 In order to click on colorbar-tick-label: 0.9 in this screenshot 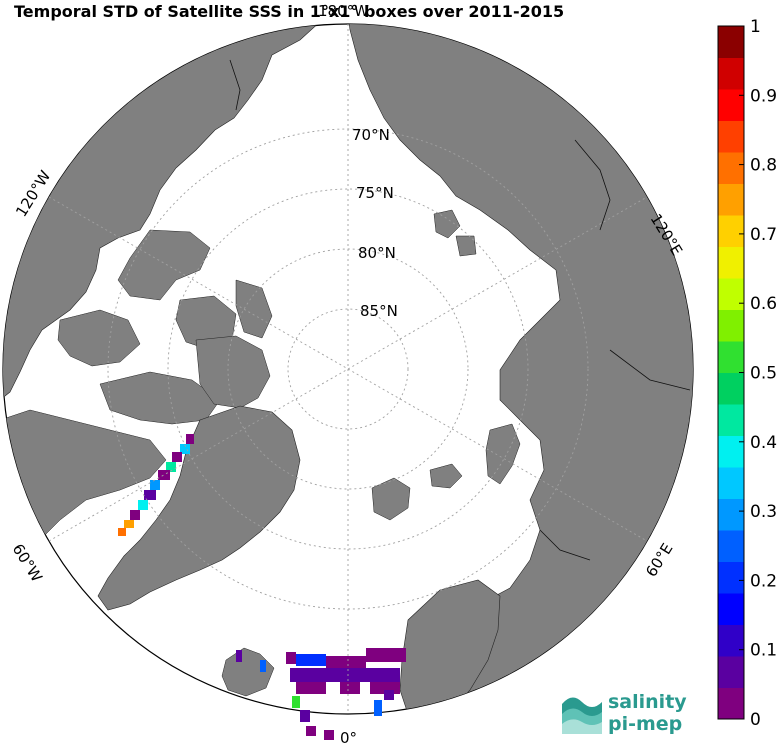, I will do `click(763, 96)`.